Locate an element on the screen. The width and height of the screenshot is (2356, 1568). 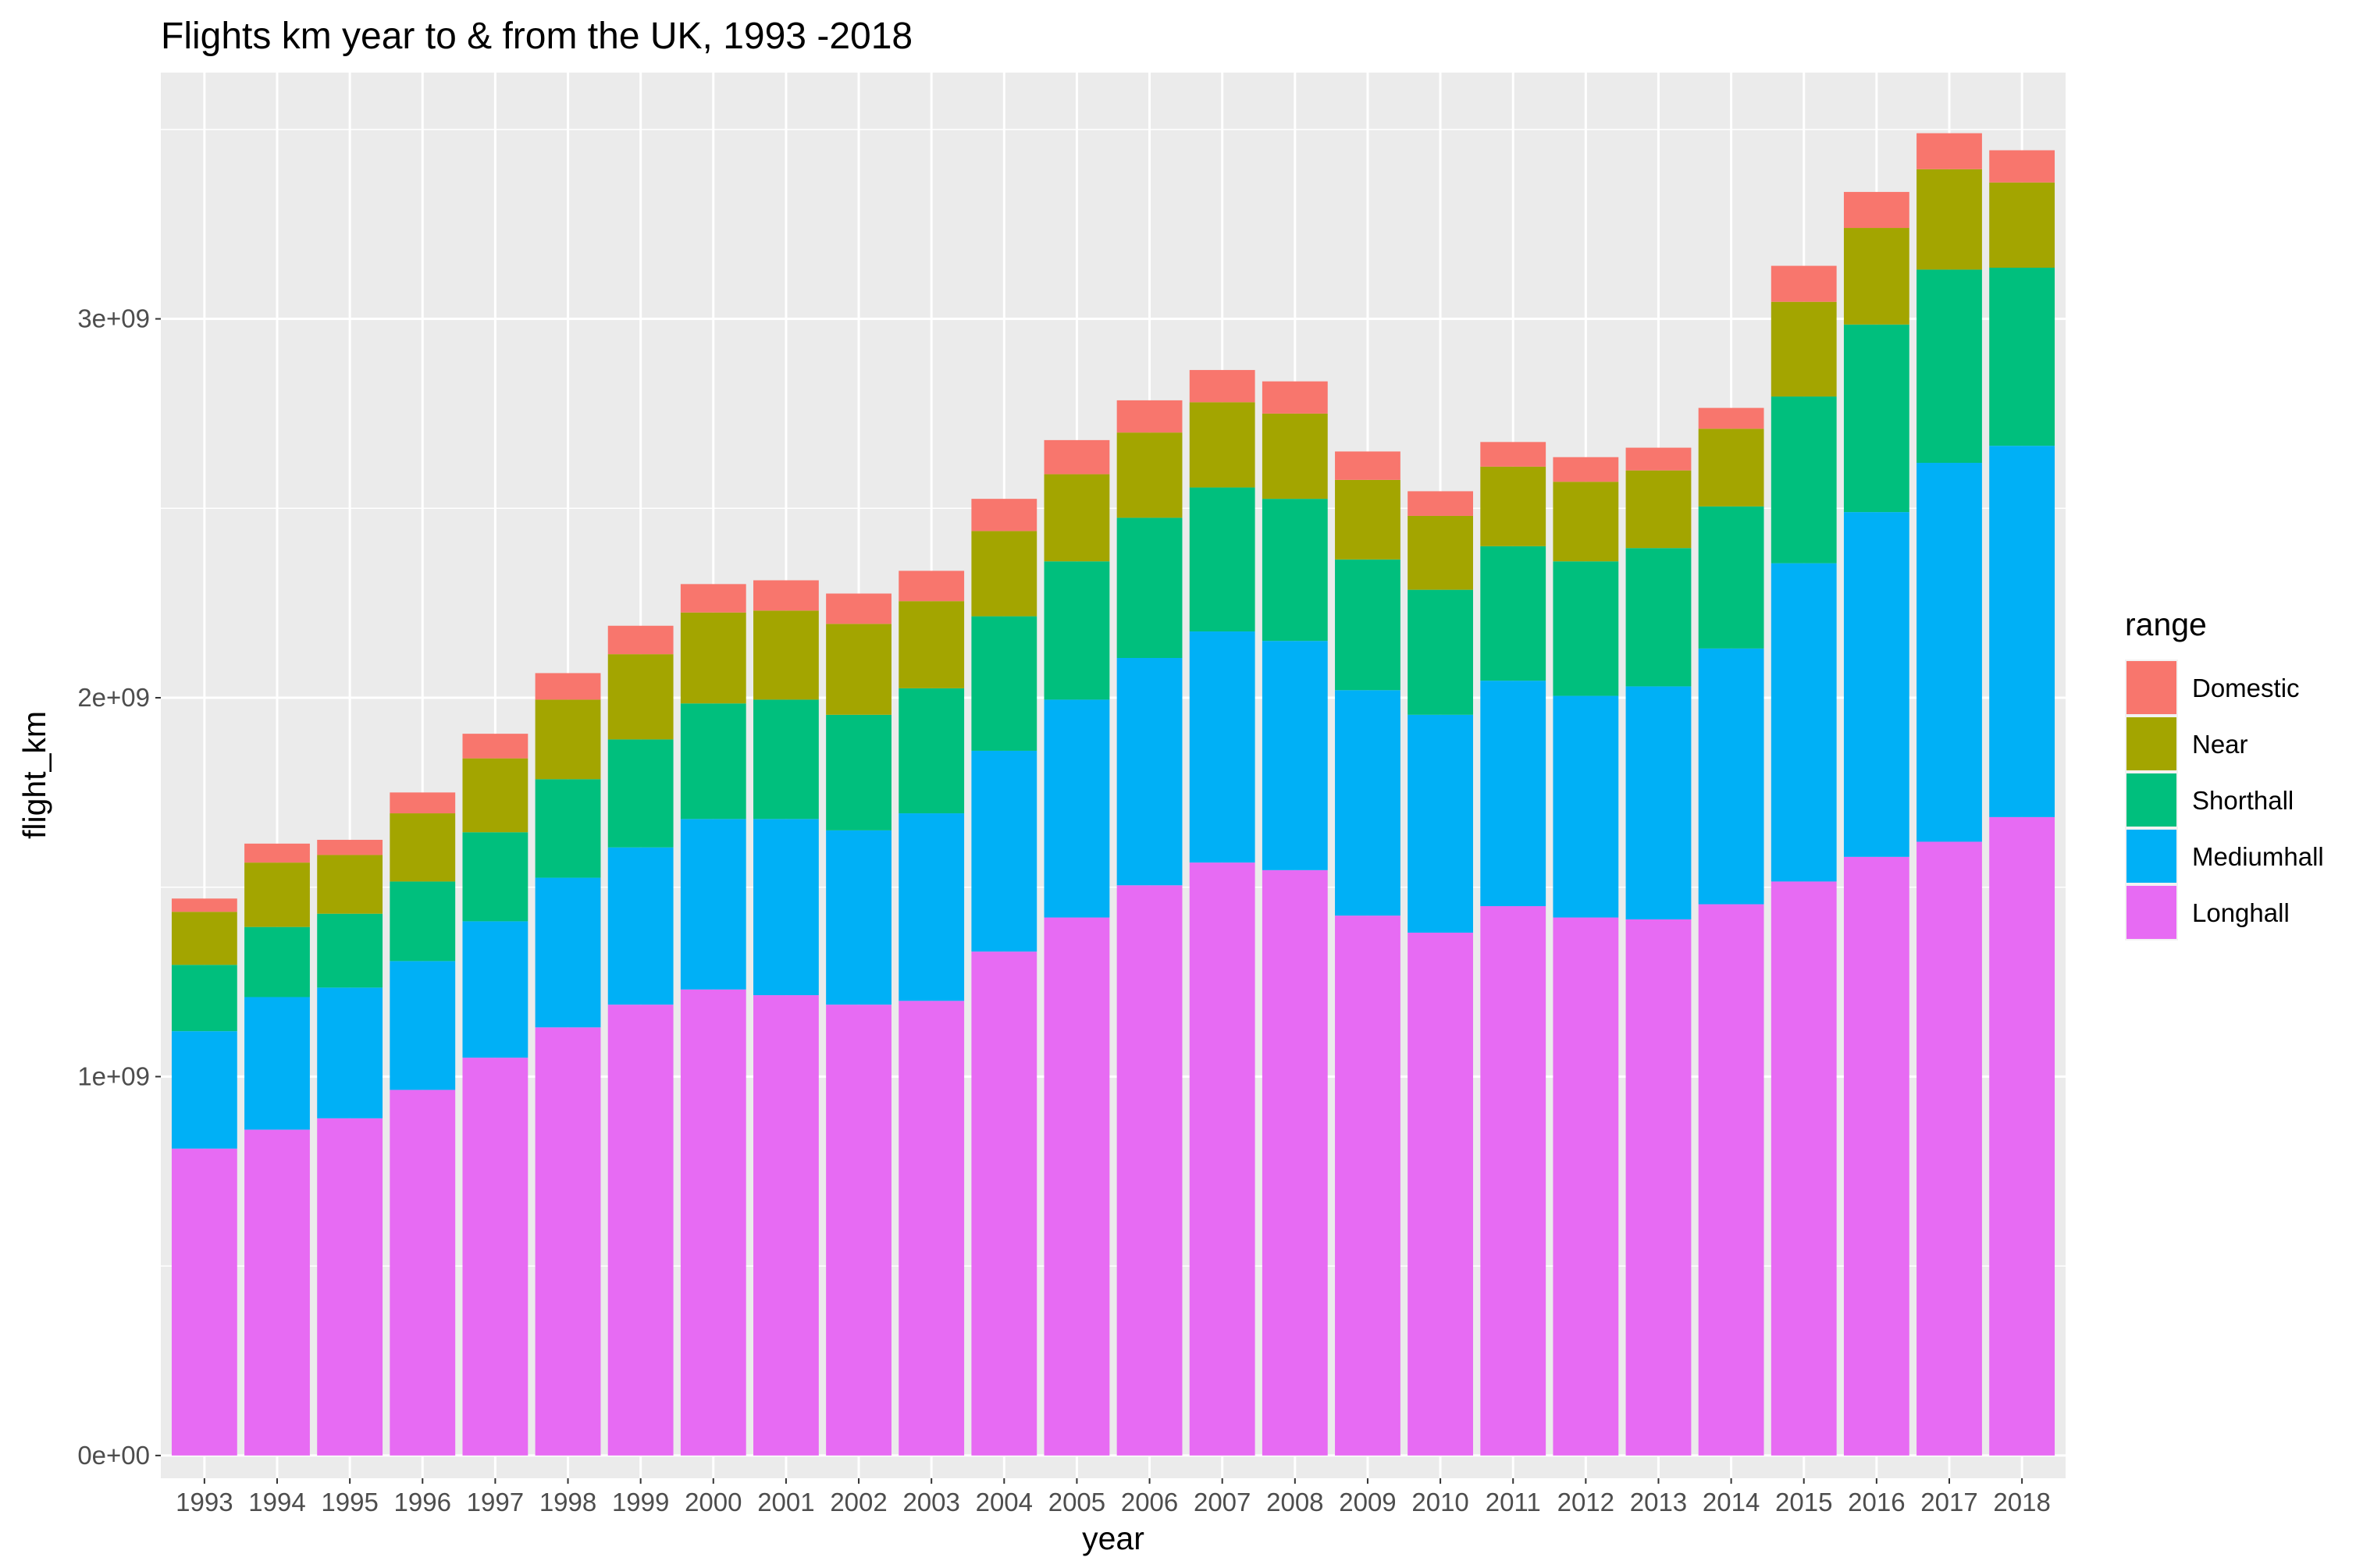
bar-mediumhall-2002 is located at coordinates (859, 917).